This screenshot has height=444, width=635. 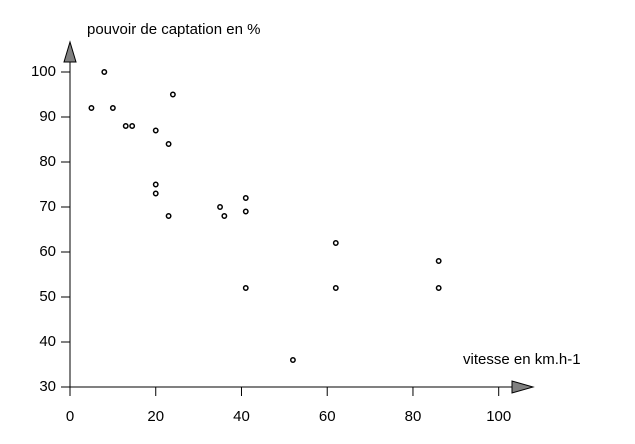 I want to click on x-tick-label: 80, so click(x=413, y=416).